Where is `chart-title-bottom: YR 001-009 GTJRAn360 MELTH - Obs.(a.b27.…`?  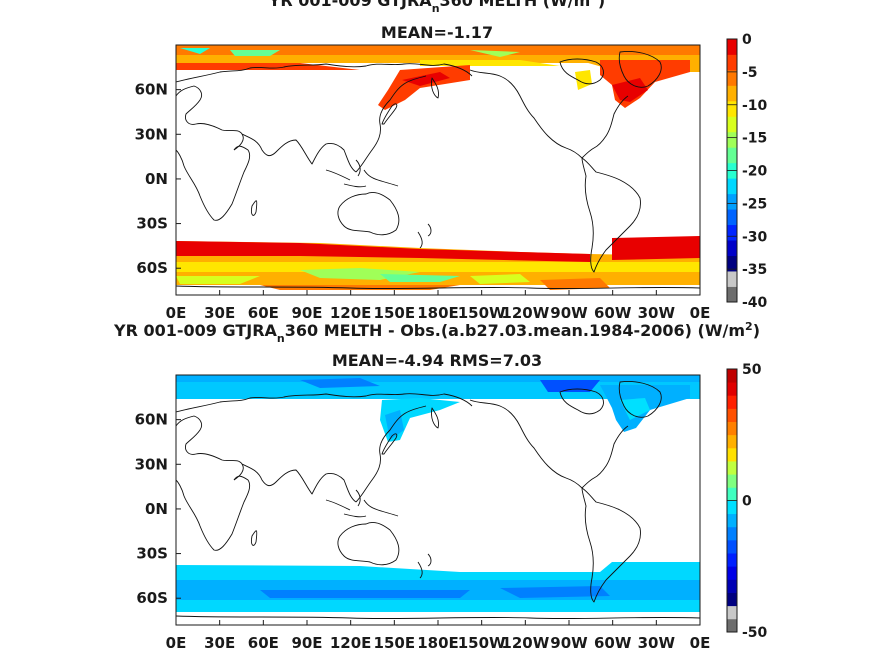 chart-title-bottom: YR 001-009 GTJRAn360 MELTH - Obs.(a.b27.… is located at coordinates (436, 332).